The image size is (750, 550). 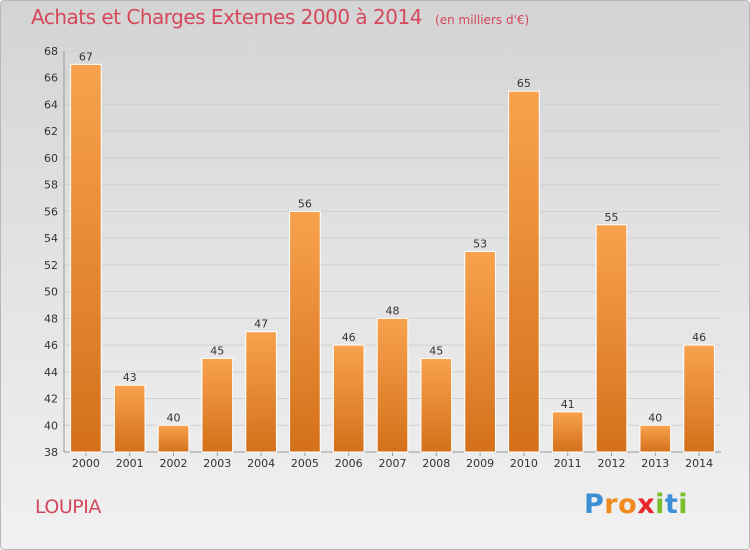 What do you see at coordinates (261, 463) in the screenshot?
I see `x-tick-label: 2004` at bounding box center [261, 463].